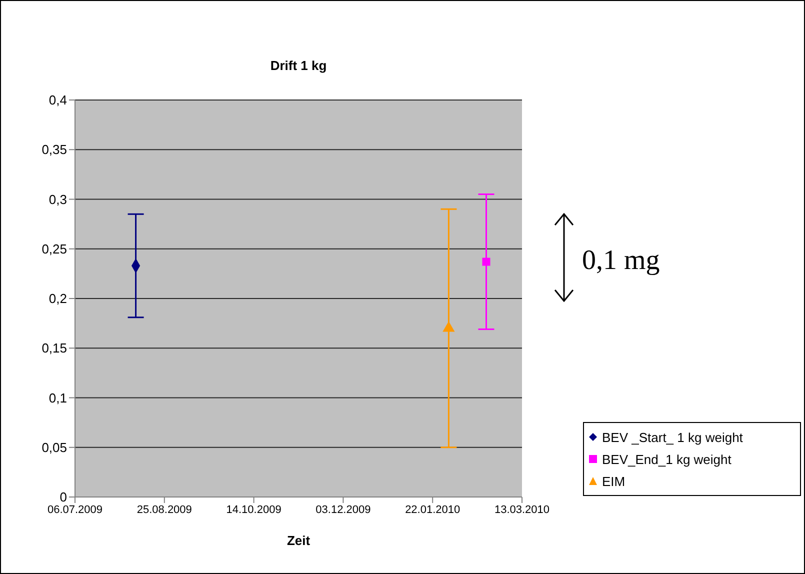  Describe the element at coordinates (522, 510) in the screenshot. I see `x-tick-label: 13.03.2010` at that location.